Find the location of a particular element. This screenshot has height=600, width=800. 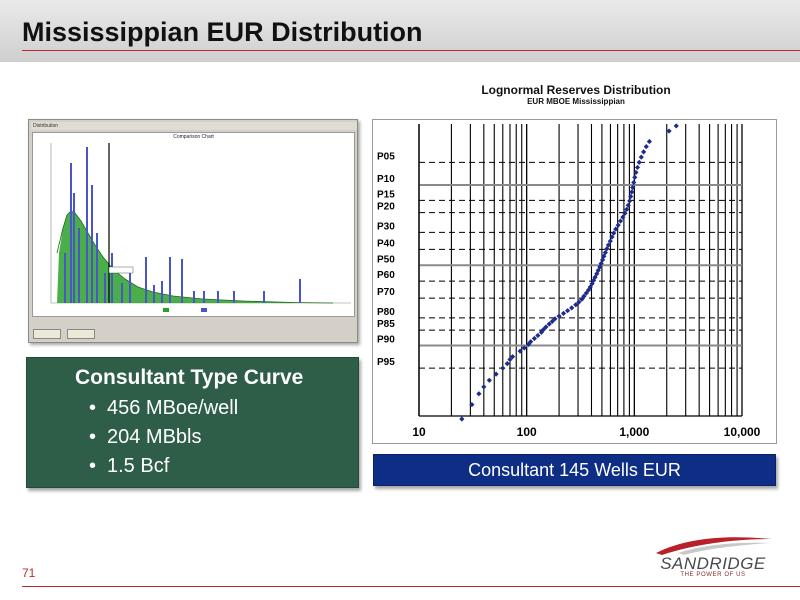

type-curve-list: • 456 MBoe/well • 204 MBbls • 1.5 Bcf is located at coordinates (163, 437).